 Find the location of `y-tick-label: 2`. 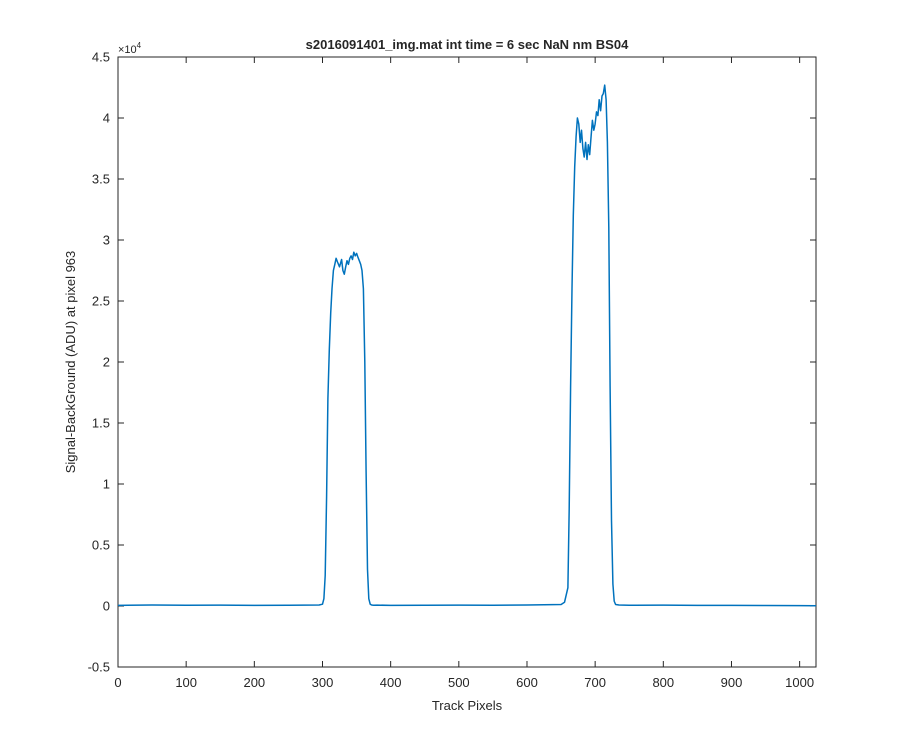

y-tick-label: 2 is located at coordinates (106, 362).